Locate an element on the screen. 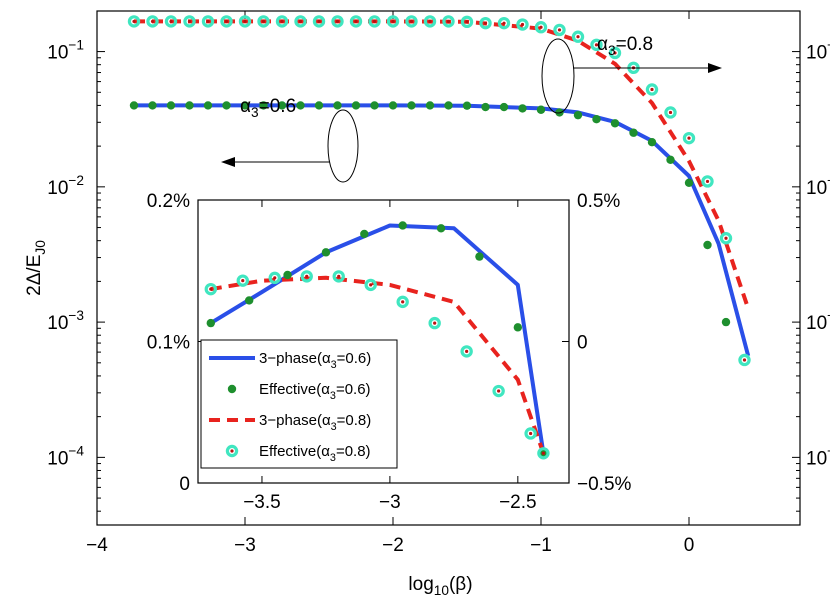 This screenshot has width=830, height=598. legend-label: Effective(α3=0.6) is located at coordinates (315, 391).